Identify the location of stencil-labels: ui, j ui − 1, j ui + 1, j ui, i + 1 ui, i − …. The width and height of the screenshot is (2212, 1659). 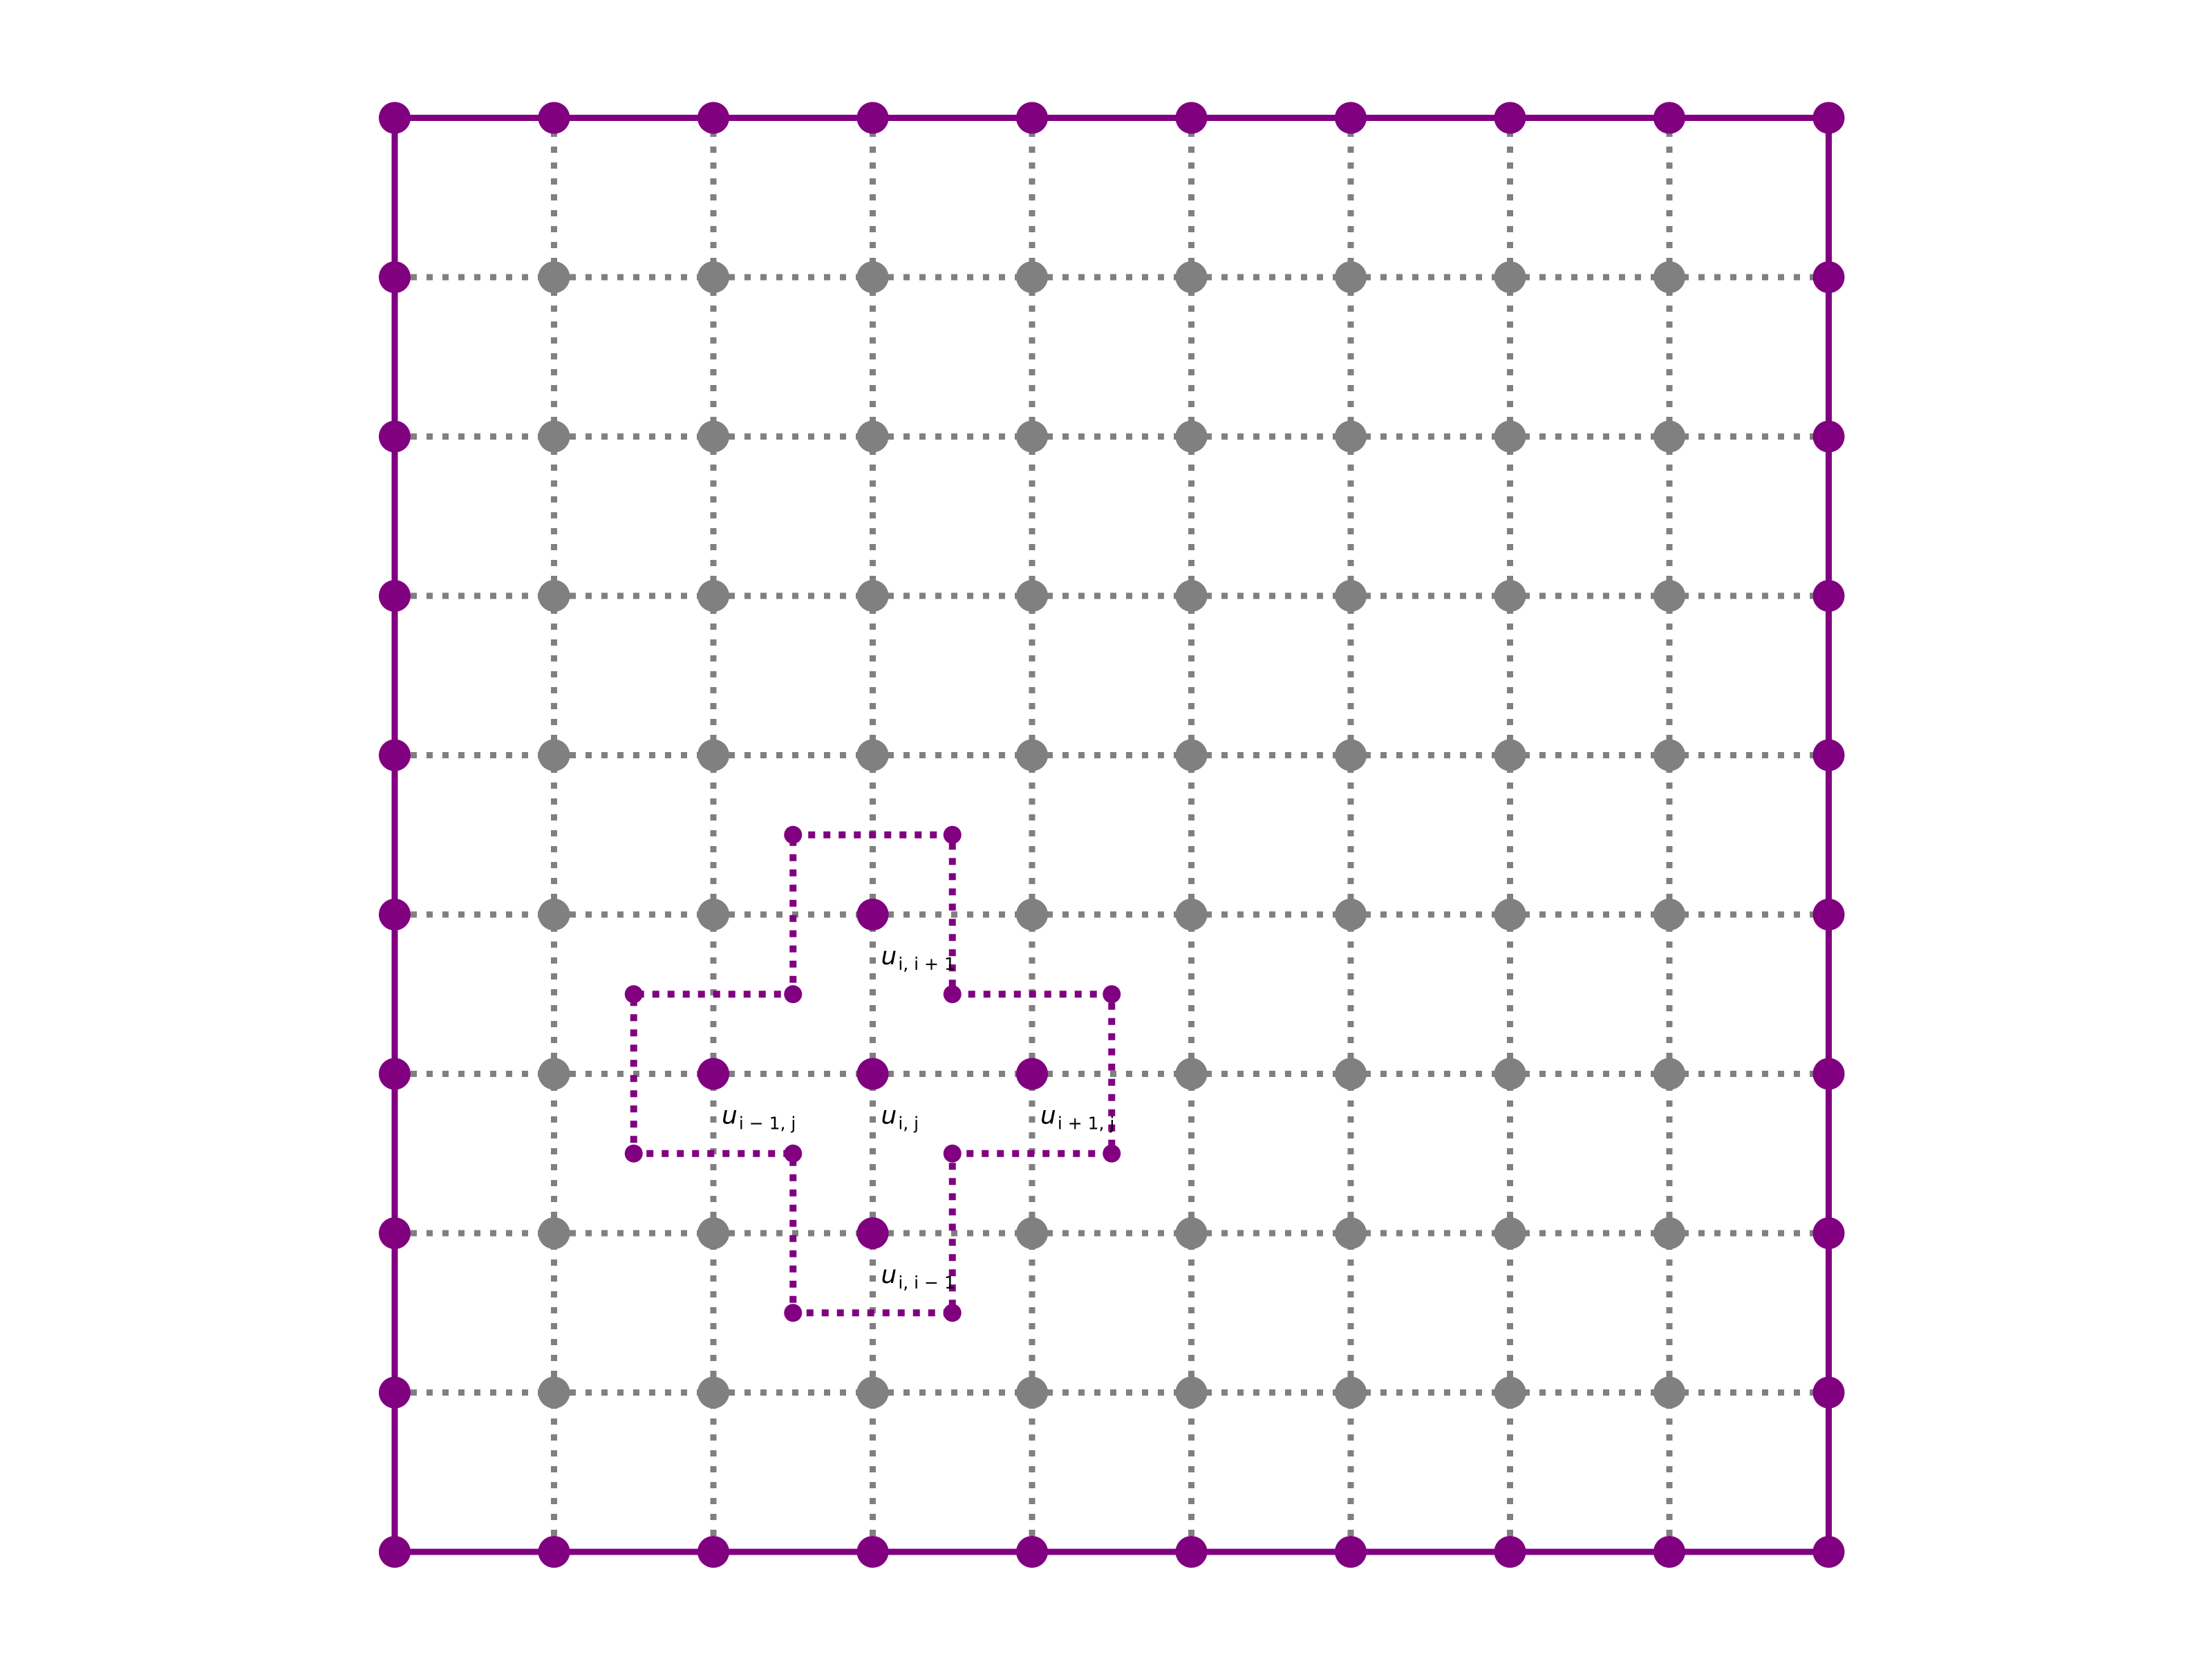
(918, 1117).